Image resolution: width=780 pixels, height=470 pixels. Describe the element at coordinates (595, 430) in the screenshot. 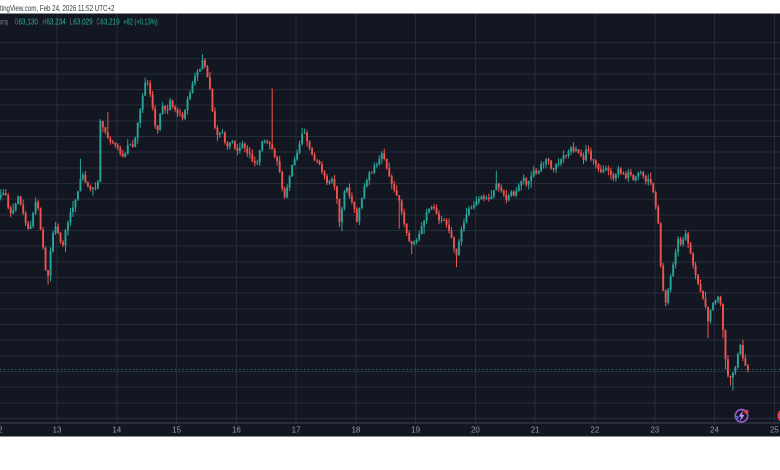

I see `svg-text: 22` at that location.